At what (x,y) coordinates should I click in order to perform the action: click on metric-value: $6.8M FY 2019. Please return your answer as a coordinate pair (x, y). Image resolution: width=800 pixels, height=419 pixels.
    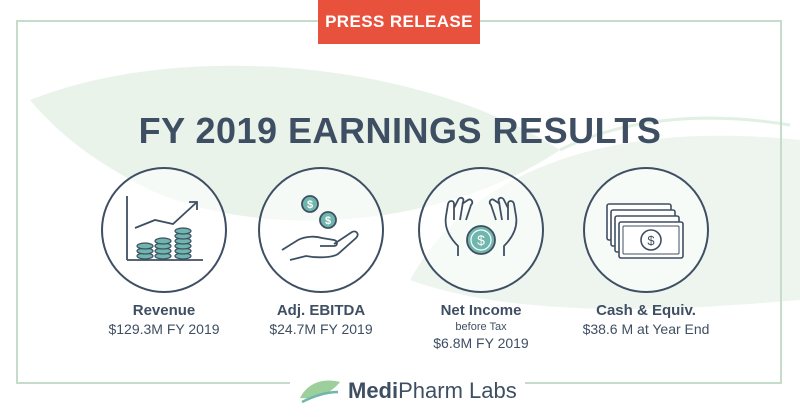
    Looking at the image, I should click on (481, 343).